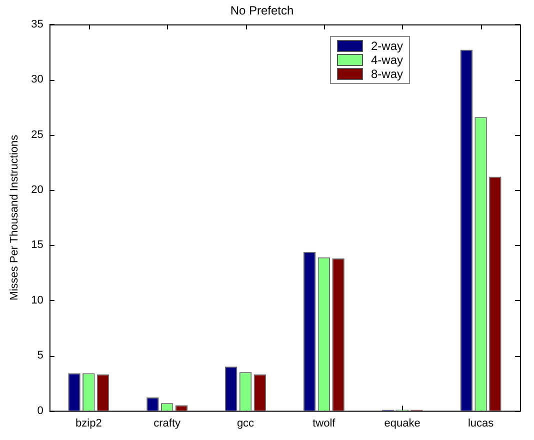  What do you see at coordinates (37, 190) in the screenshot?
I see `y-tick-label: 20` at bounding box center [37, 190].